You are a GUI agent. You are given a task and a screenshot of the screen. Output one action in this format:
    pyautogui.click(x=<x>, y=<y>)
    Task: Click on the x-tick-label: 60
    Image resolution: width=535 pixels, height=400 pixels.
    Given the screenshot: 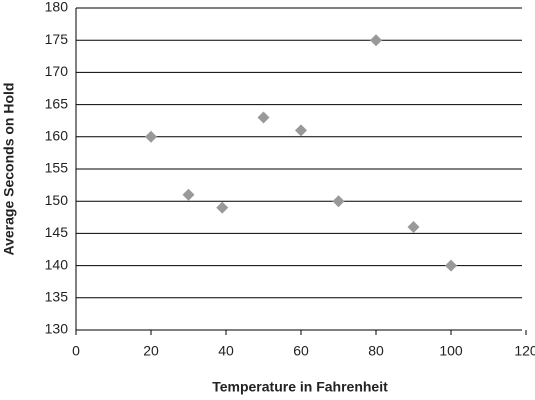 What is the action you would take?
    pyautogui.click(x=301, y=351)
    